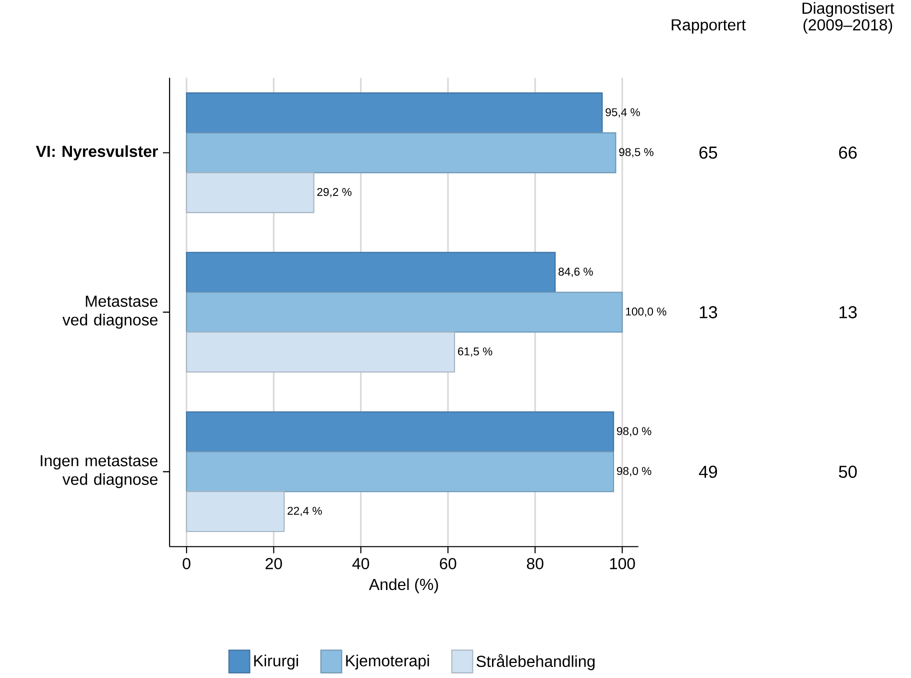  Describe the element at coordinates (535, 564) in the screenshot. I see `x-tick-label: 80` at that location.